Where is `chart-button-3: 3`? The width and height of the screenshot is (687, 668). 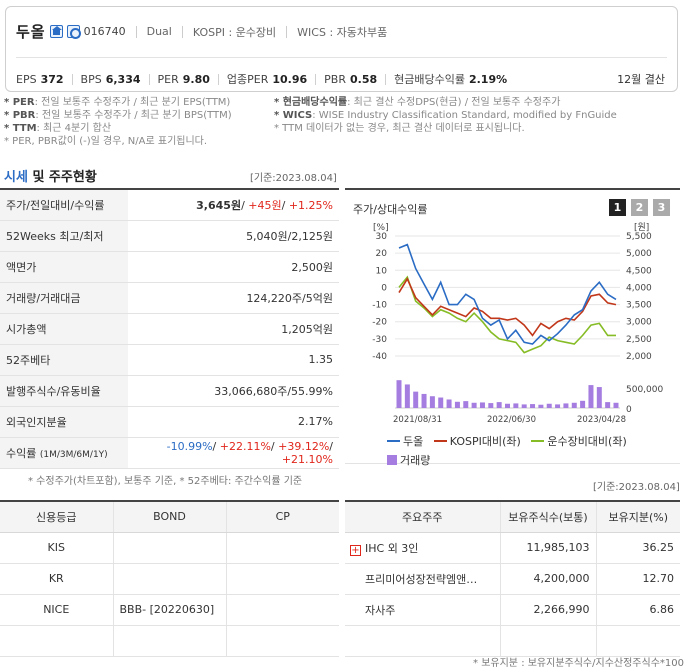
chart-button-3: 3 is located at coordinates (661, 207).